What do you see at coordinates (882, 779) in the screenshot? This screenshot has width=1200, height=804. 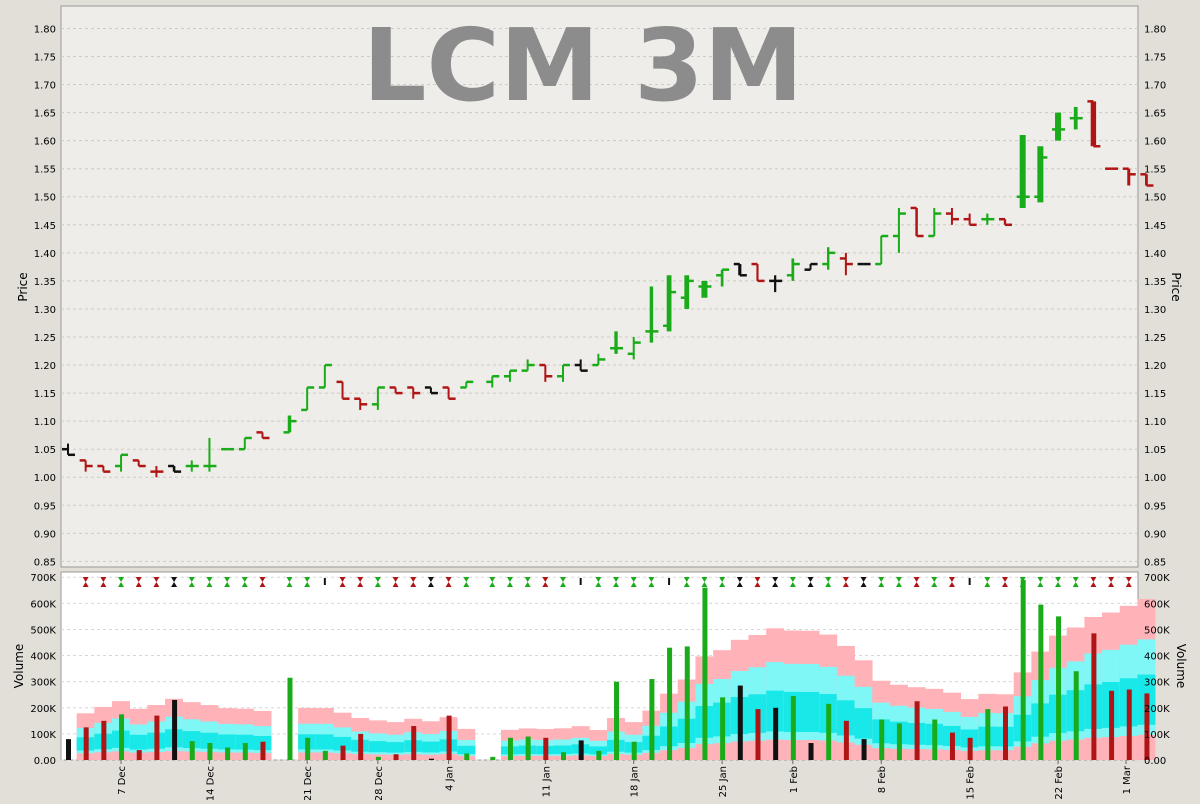 I see `x-tick-label: 8 Feb` at bounding box center [882, 779].